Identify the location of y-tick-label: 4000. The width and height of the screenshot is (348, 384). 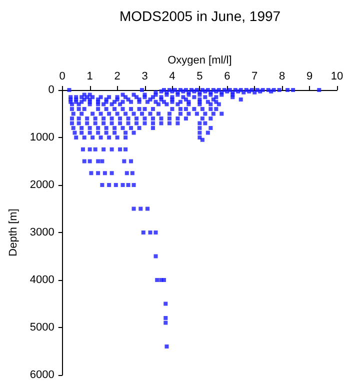
(42, 280).